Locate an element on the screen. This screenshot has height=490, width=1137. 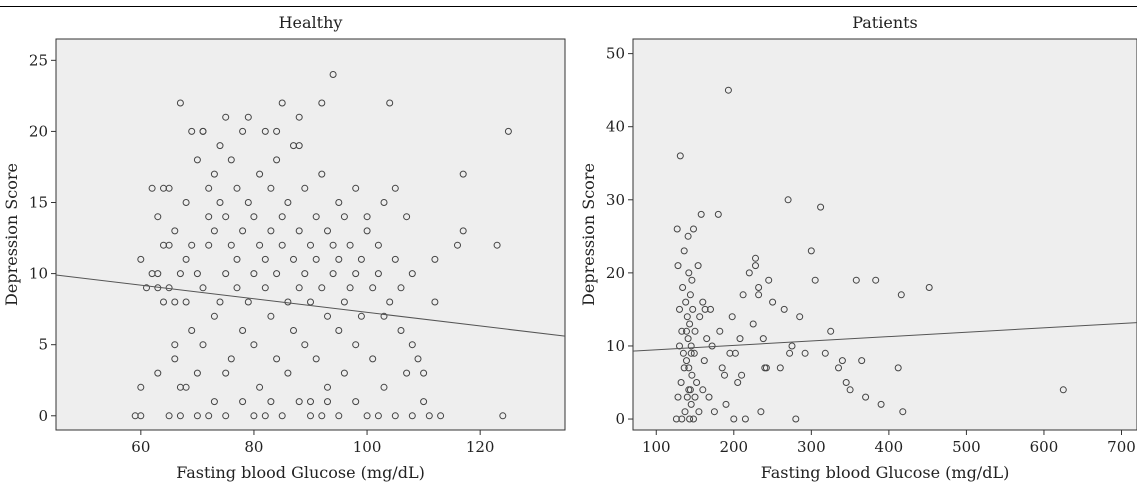
fit-line is located at coordinates (884, 337).